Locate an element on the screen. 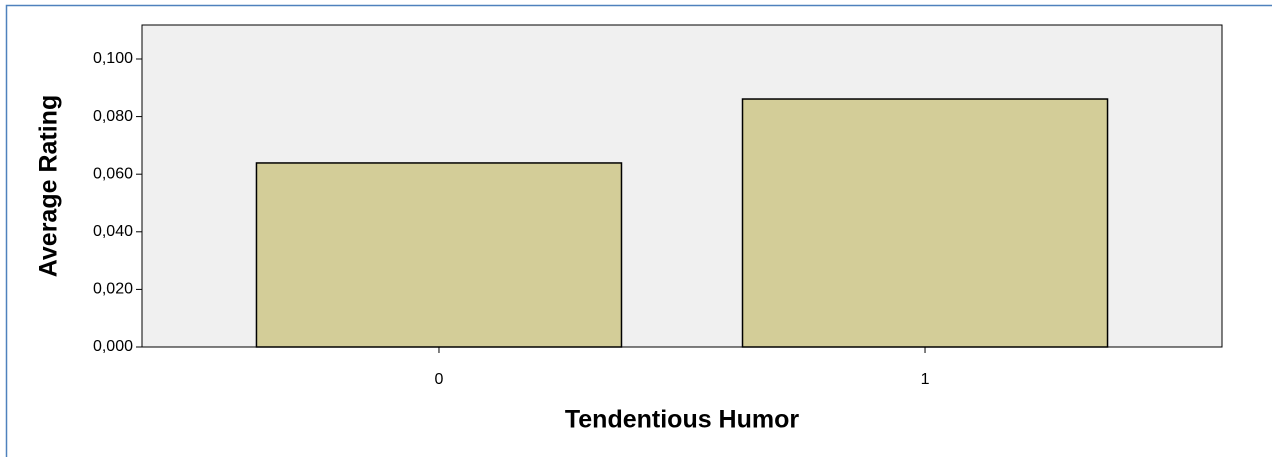 Image resolution: width=1272 pixels, height=457 pixels. y-tick-label: 0,060 is located at coordinates (113, 173).